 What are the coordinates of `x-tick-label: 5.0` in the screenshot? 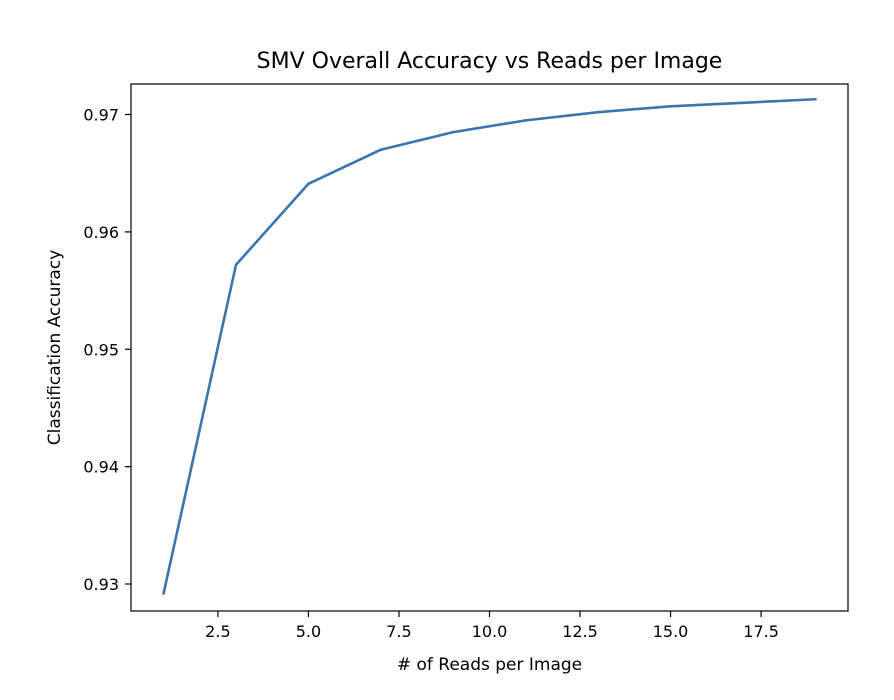 It's located at (308, 631).